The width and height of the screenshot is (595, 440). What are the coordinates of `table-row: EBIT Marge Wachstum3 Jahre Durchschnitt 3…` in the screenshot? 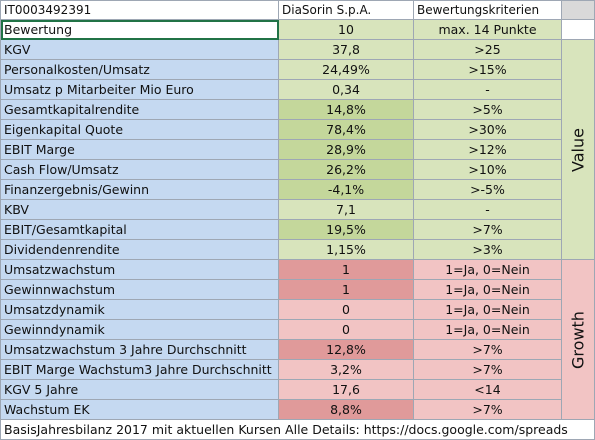 It's located at (297, 369).